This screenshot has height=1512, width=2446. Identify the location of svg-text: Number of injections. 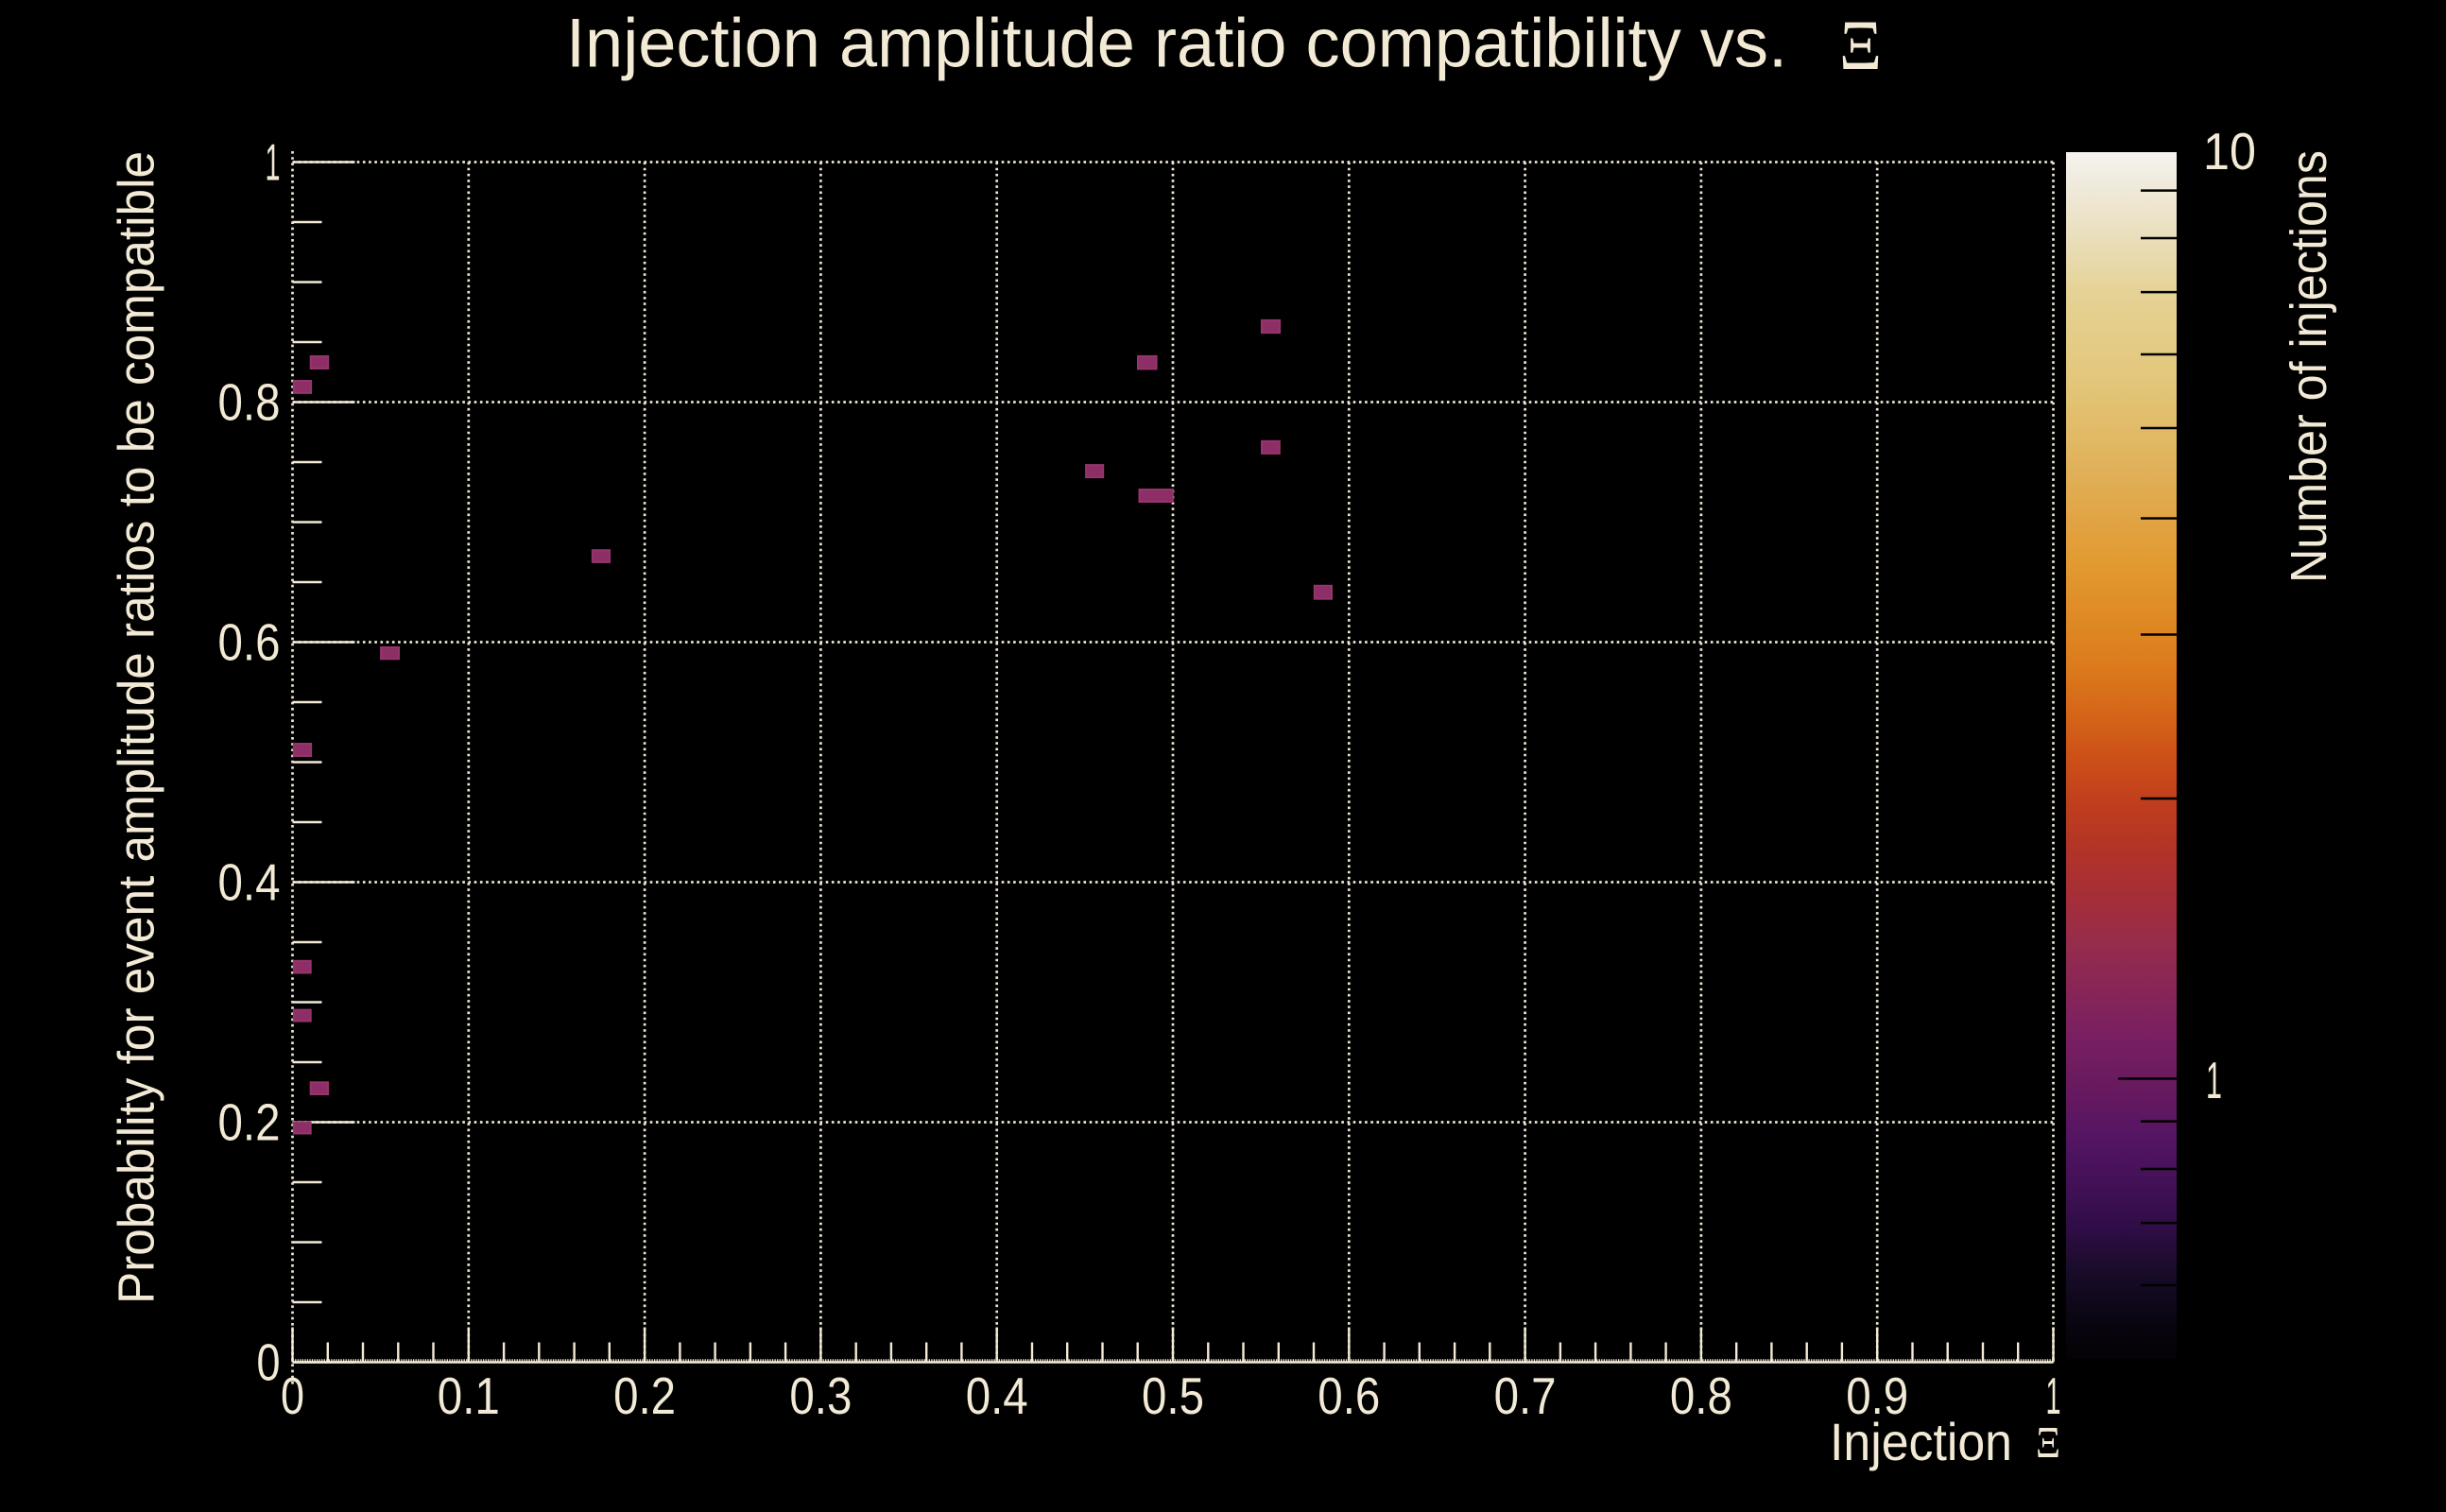
(2309, 366).